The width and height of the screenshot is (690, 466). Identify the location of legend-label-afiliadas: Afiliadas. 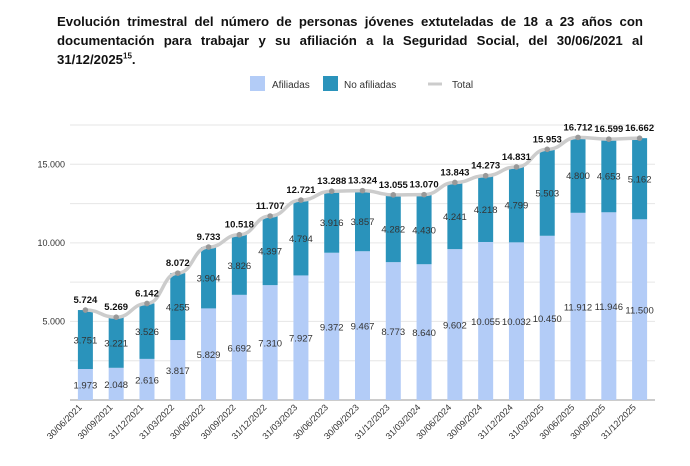
(291, 85).